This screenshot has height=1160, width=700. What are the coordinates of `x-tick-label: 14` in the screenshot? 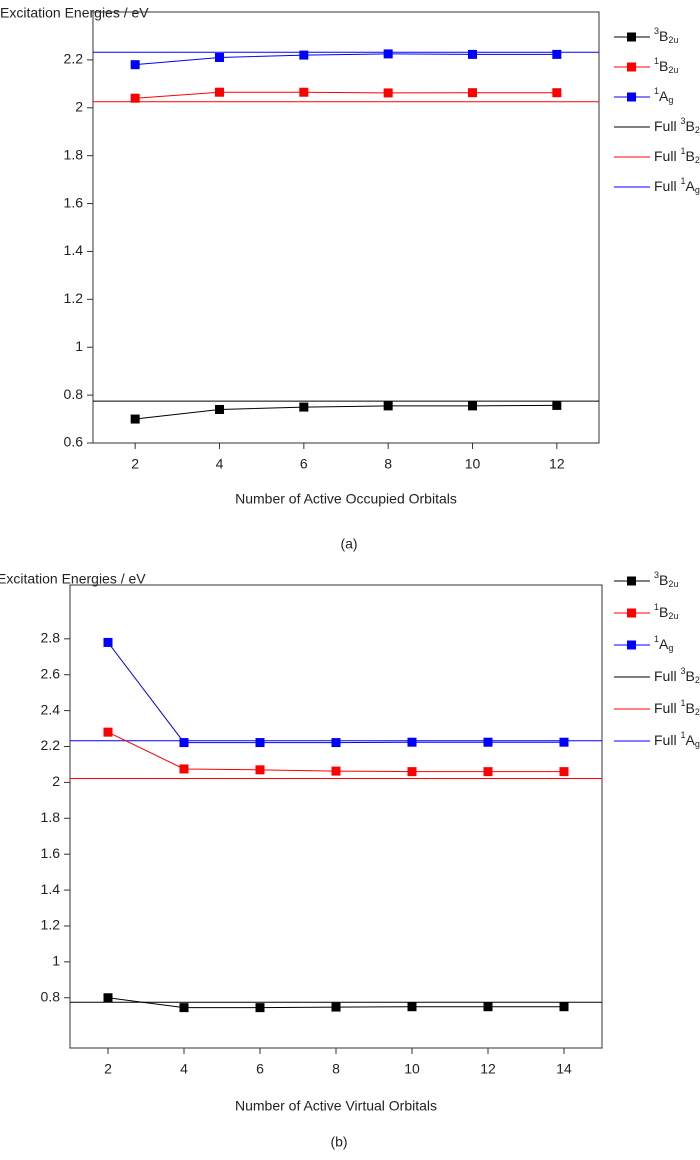 It's located at (564, 1069).